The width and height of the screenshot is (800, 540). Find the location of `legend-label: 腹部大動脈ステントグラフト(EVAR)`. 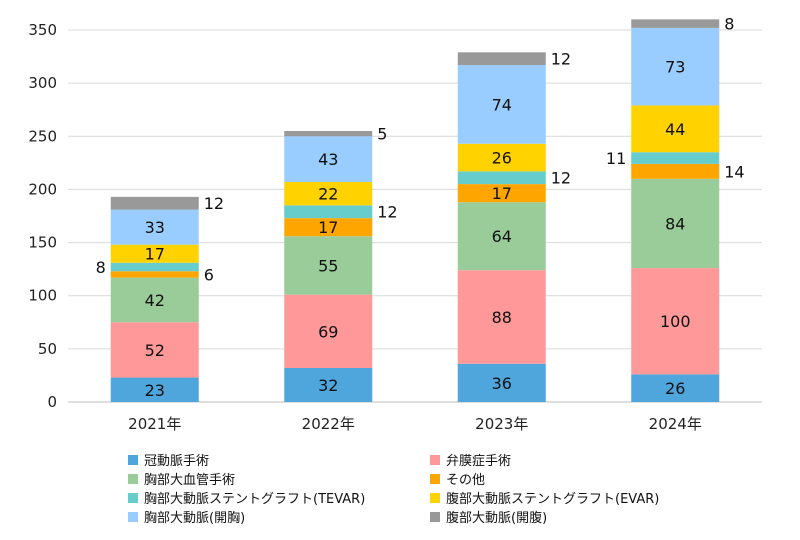

legend-label: 腹部大動脈ステントグラフト(EVAR) is located at coordinates (552, 499).